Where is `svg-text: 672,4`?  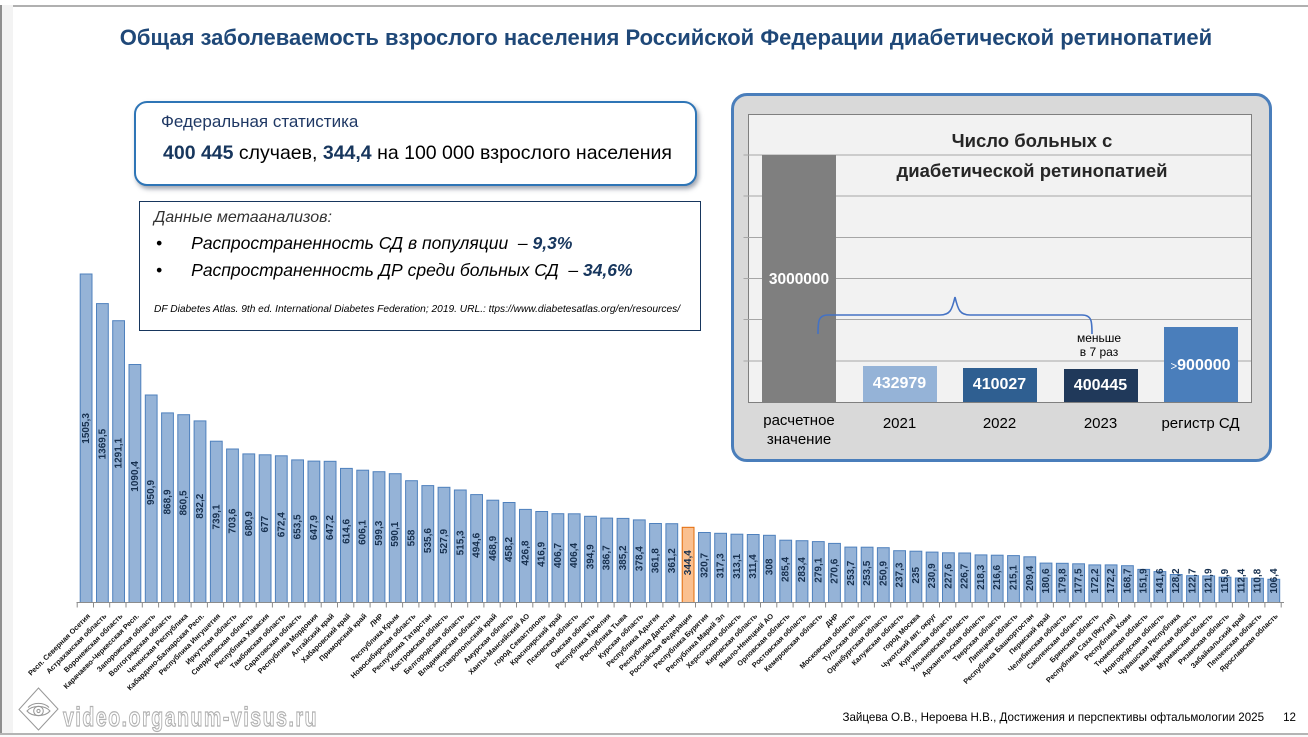 svg-text: 672,4 is located at coordinates (281, 524).